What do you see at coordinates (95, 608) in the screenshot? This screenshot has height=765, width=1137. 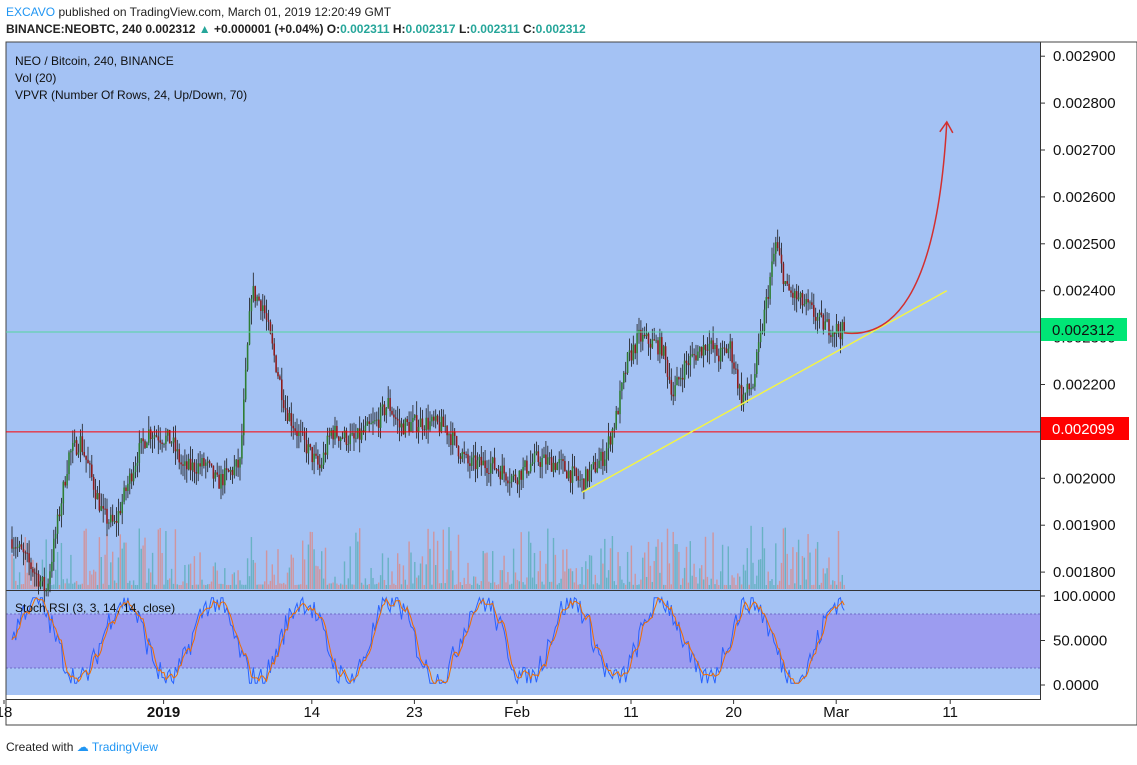 I see `legend-stoch: Stoch RSI (3, 3, 14, 14, close)` at bounding box center [95, 608].